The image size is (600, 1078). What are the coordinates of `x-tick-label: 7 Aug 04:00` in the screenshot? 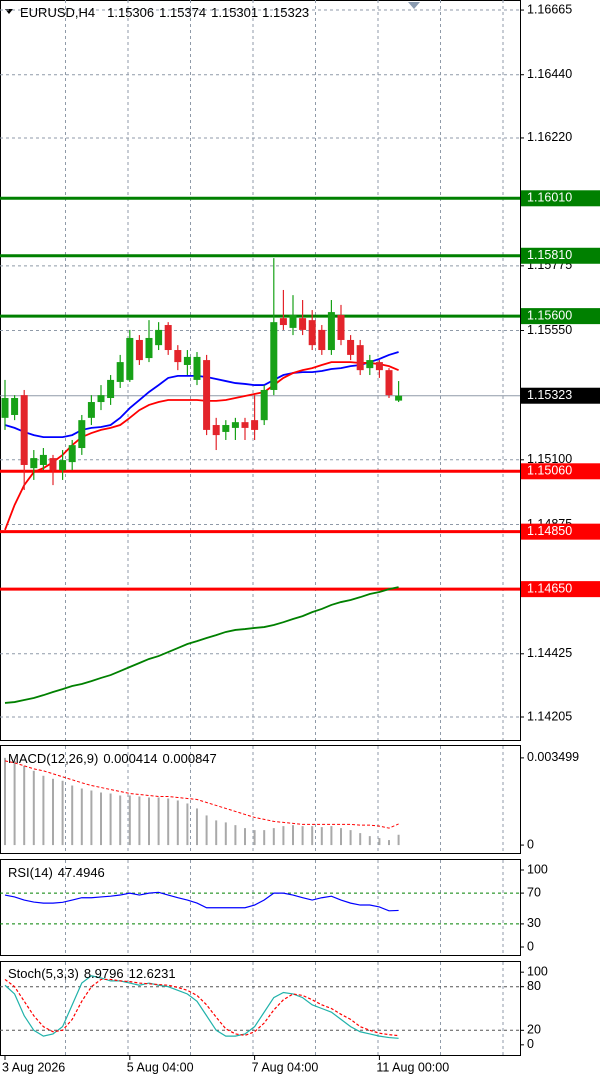 It's located at (285, 1067).